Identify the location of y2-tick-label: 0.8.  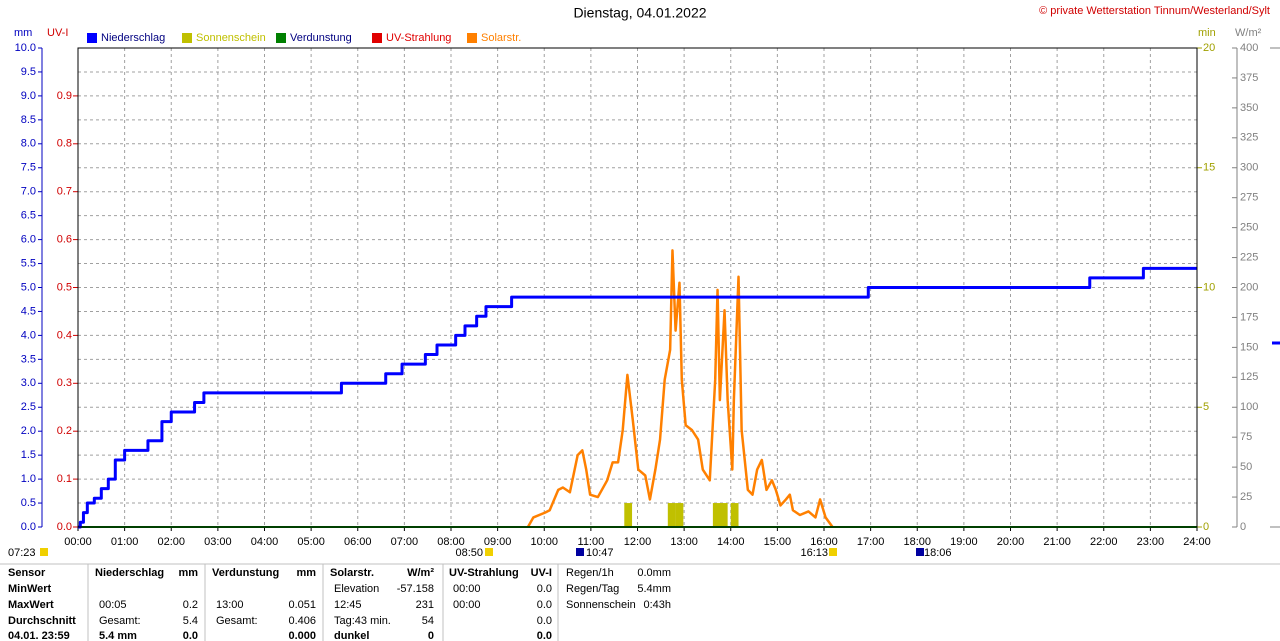
(64, 144).